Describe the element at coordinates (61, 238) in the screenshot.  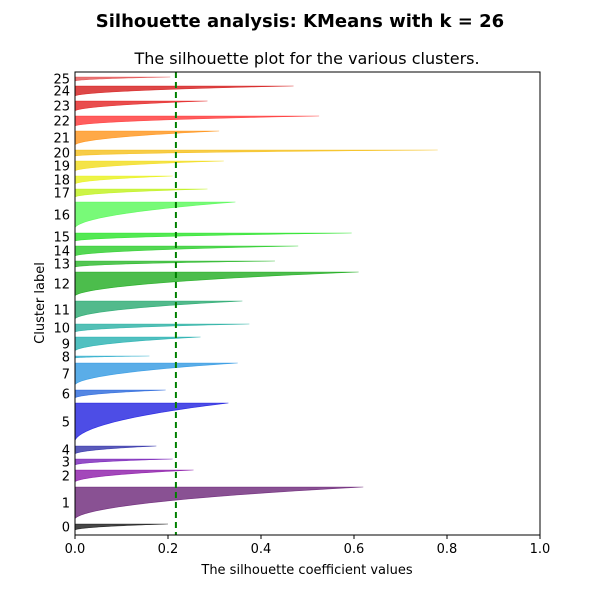
I see `cluster-label-15: 15` at that location.